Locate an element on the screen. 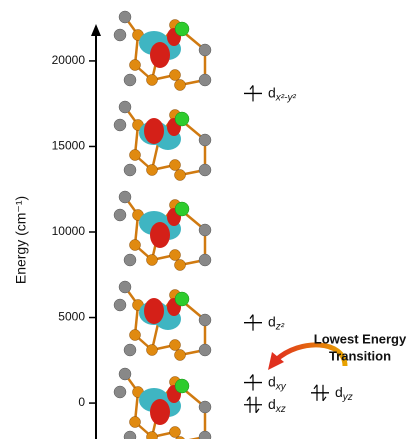 This screenshot has width=417, height=444. level-label-subscript: xz is located at coordinates (280, 408).